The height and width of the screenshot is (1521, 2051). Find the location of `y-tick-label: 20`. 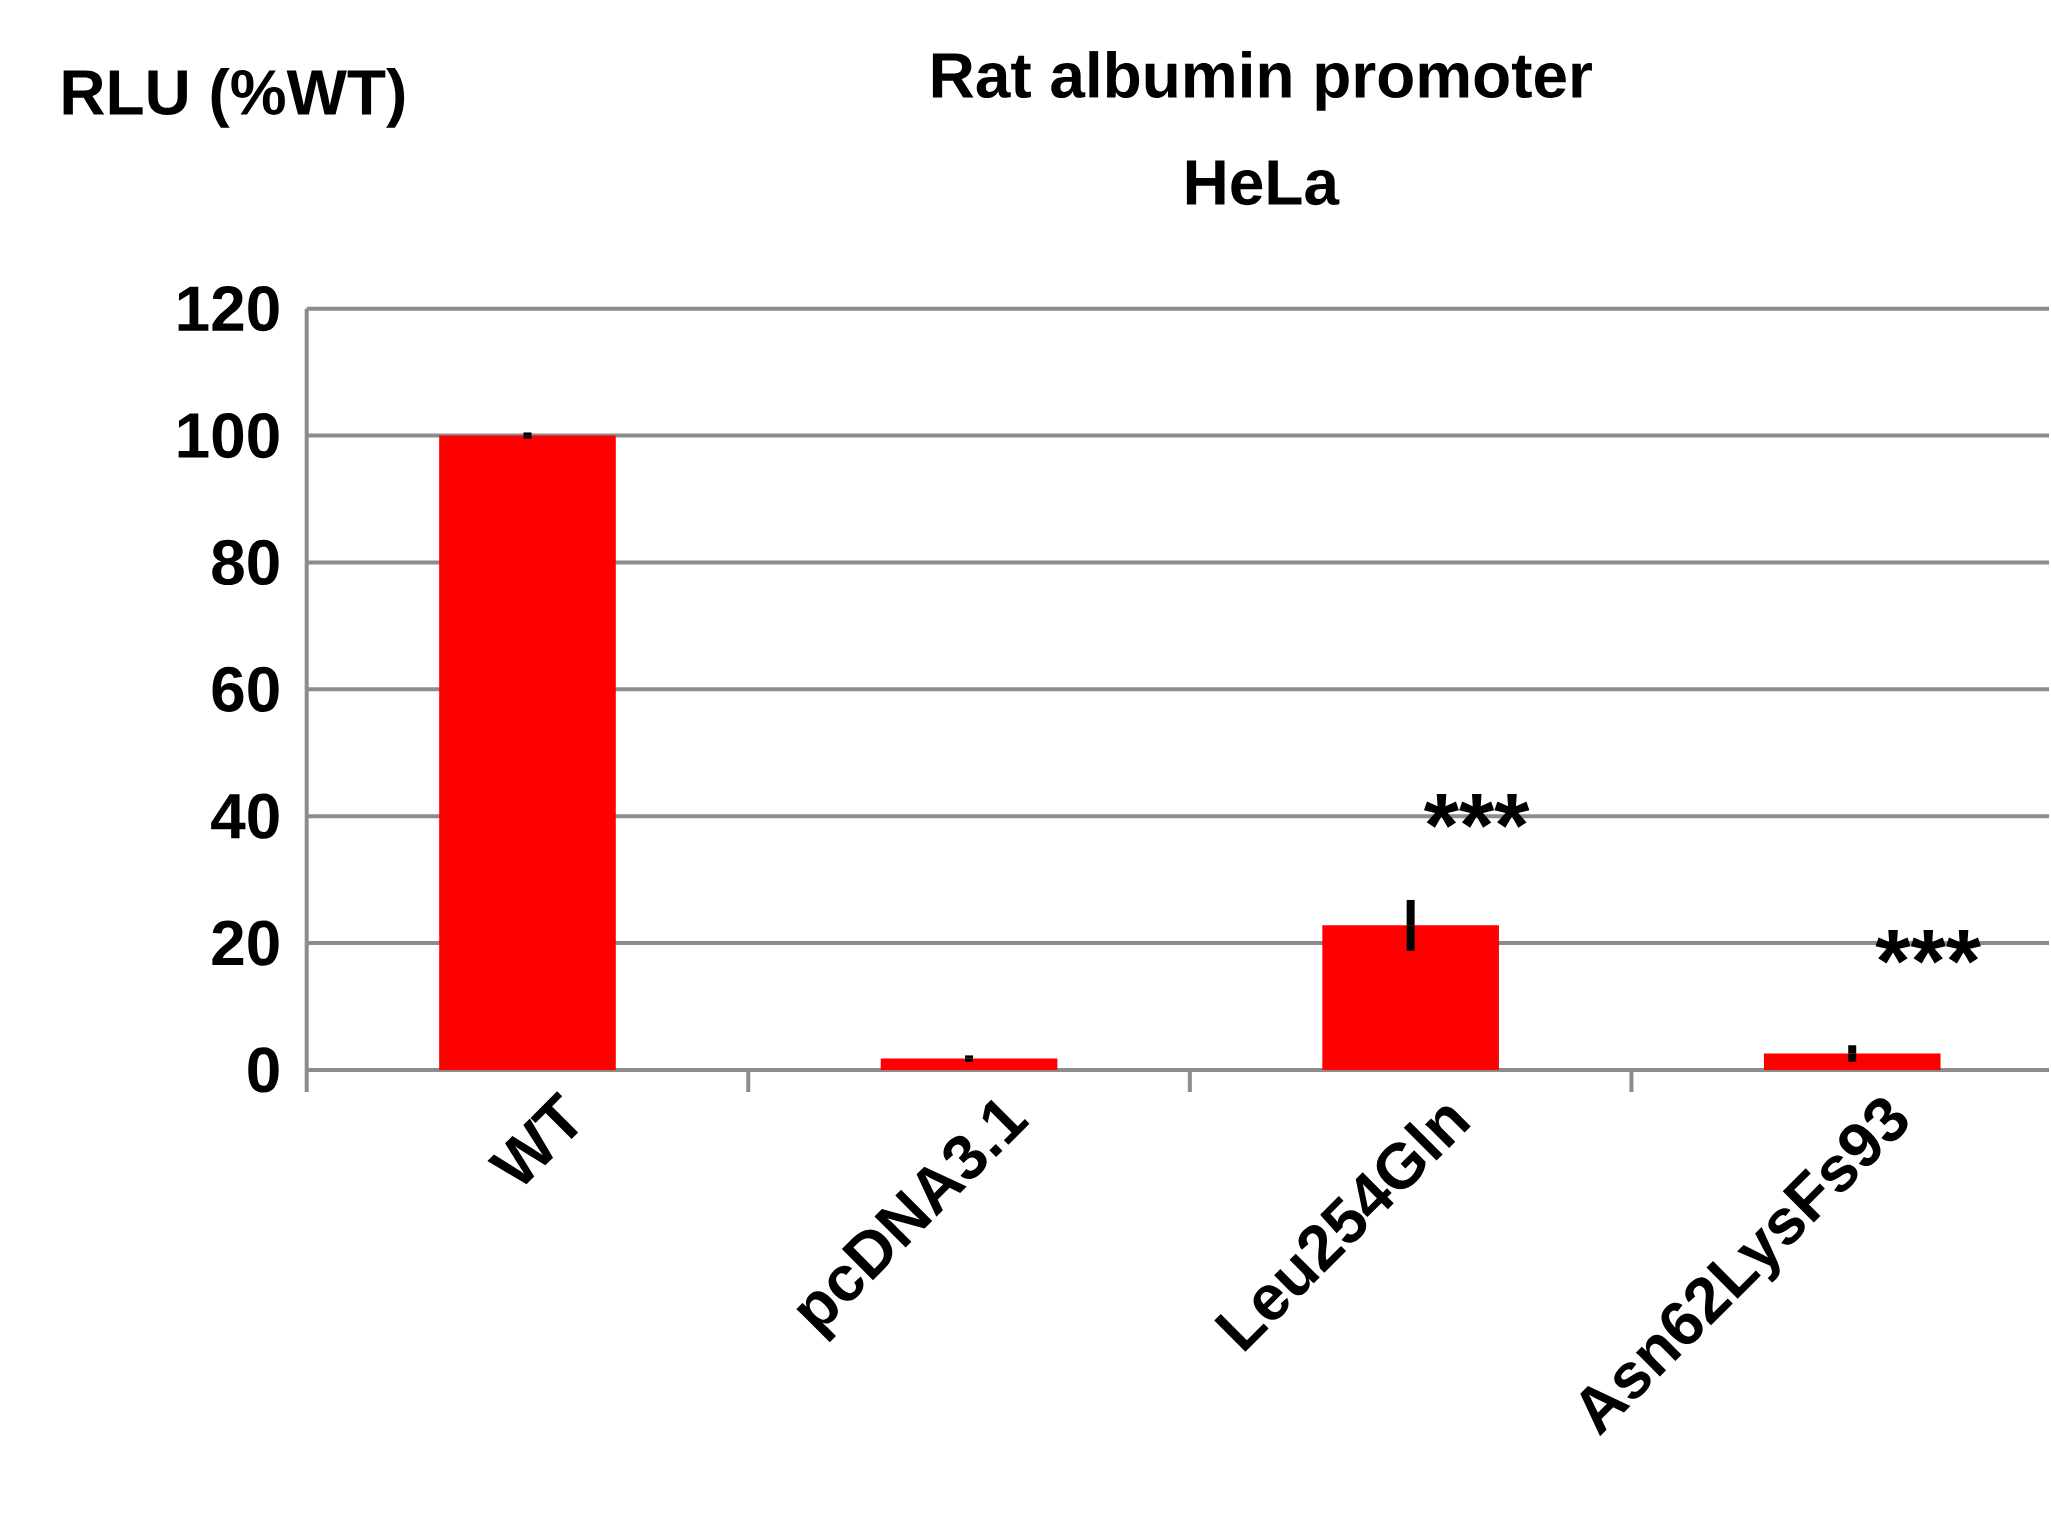

y-tick-label: 20 is located at coordinates (245, 943).